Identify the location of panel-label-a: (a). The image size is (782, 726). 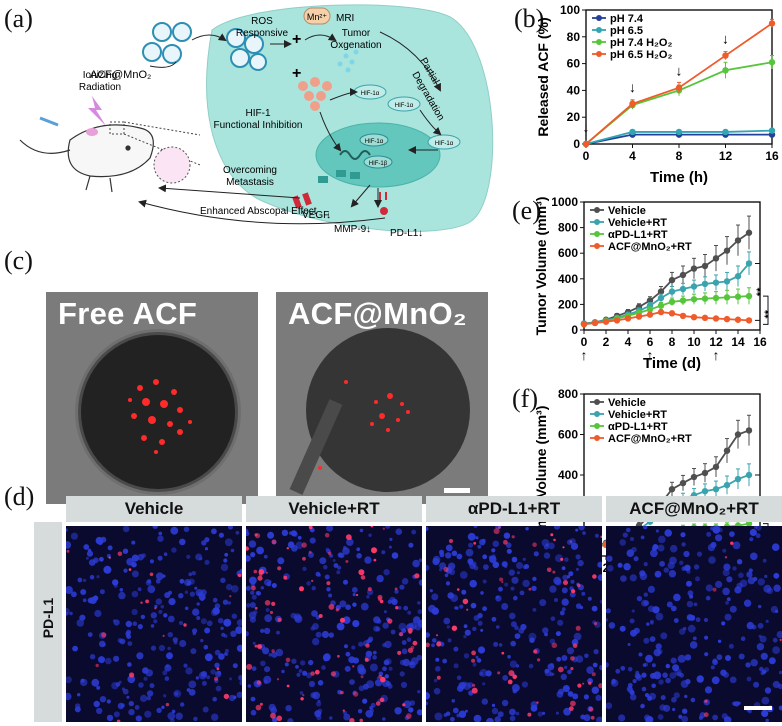
(18, 18).